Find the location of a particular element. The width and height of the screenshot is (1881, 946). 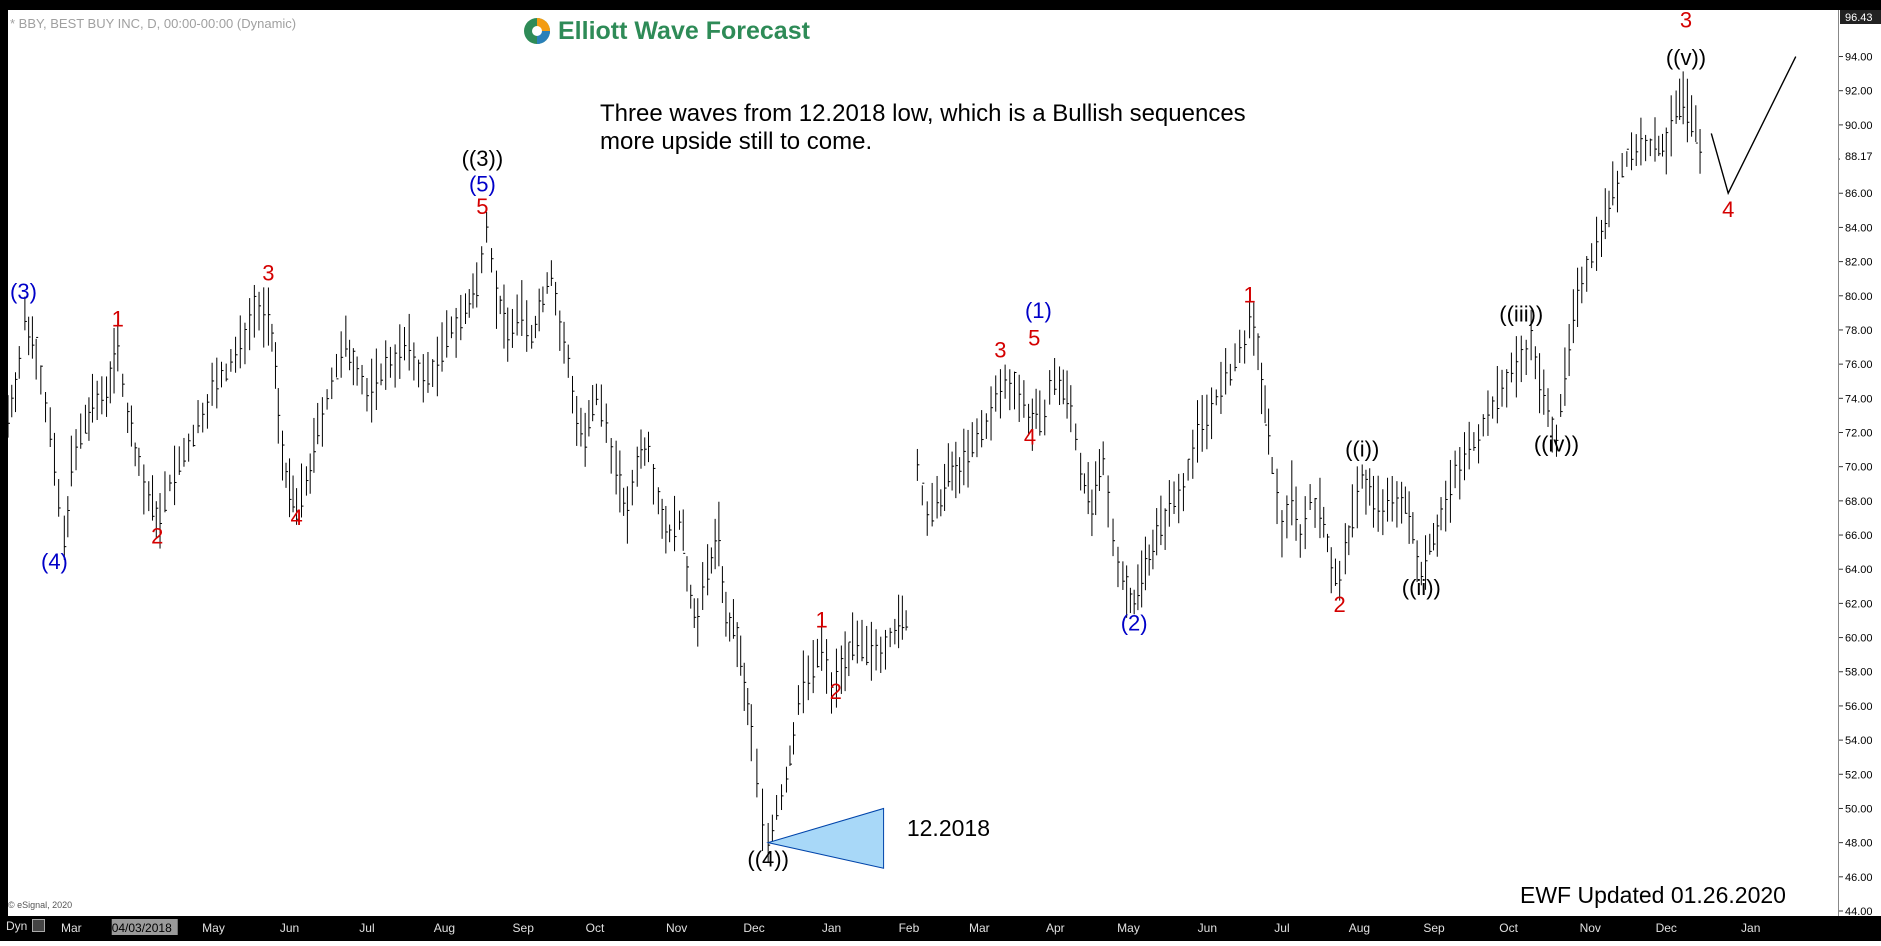

price-tick: 58.00 is located at coordinates (1856, 673).